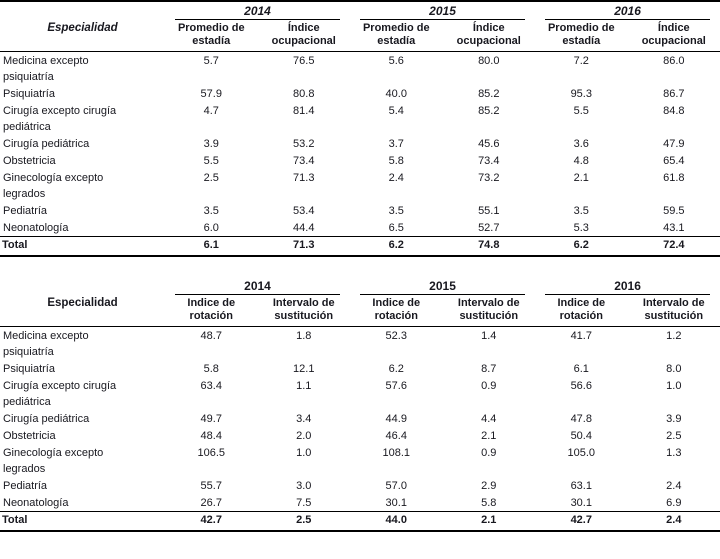 This screenshot has height=559, width=720. I want to click on value-cell: 8.7, so click(489, 369).